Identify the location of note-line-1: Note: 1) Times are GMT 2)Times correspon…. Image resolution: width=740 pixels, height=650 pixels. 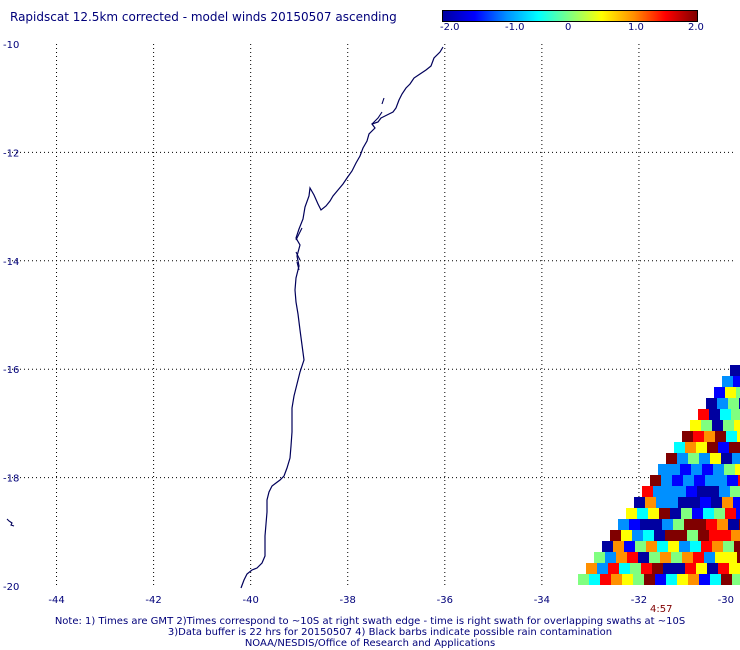
(370, 621).